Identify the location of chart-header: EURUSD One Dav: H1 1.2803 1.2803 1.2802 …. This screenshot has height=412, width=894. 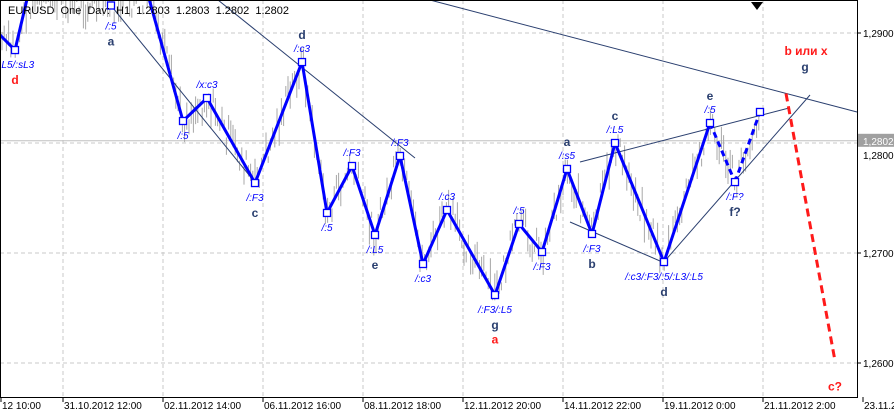
(148, 11).